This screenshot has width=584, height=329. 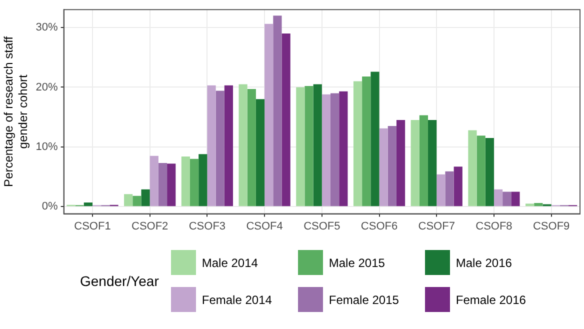 I want to click on legend-title: Gender/Year, so click(x=119, y=281).